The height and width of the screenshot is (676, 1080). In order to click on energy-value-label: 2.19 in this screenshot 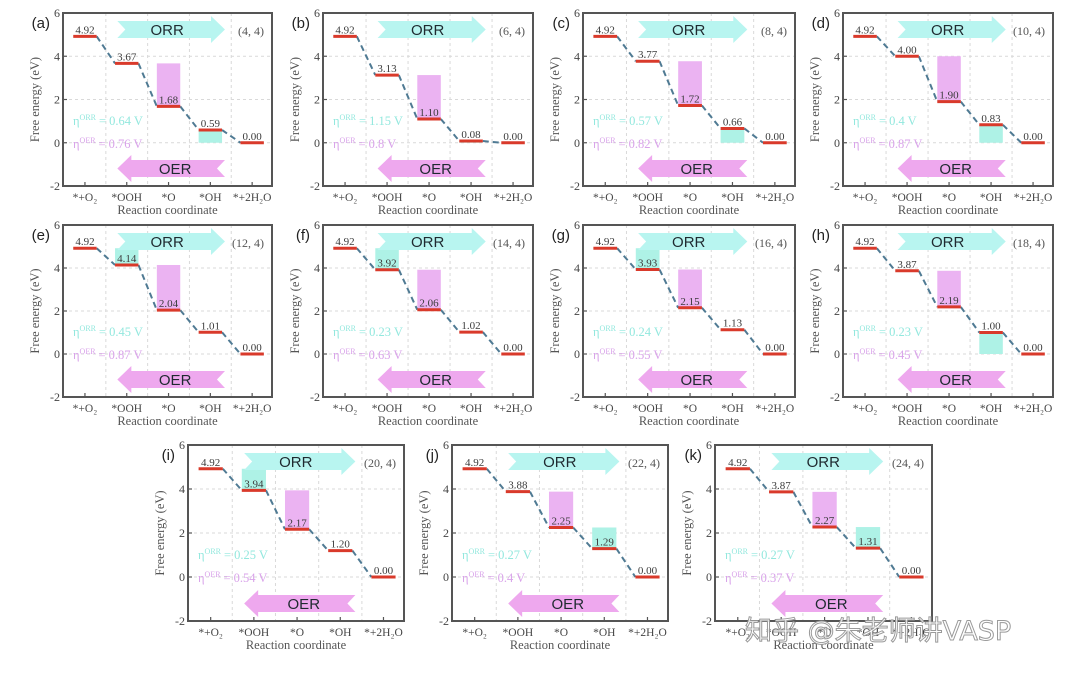, I will do `click(949, 301)`.